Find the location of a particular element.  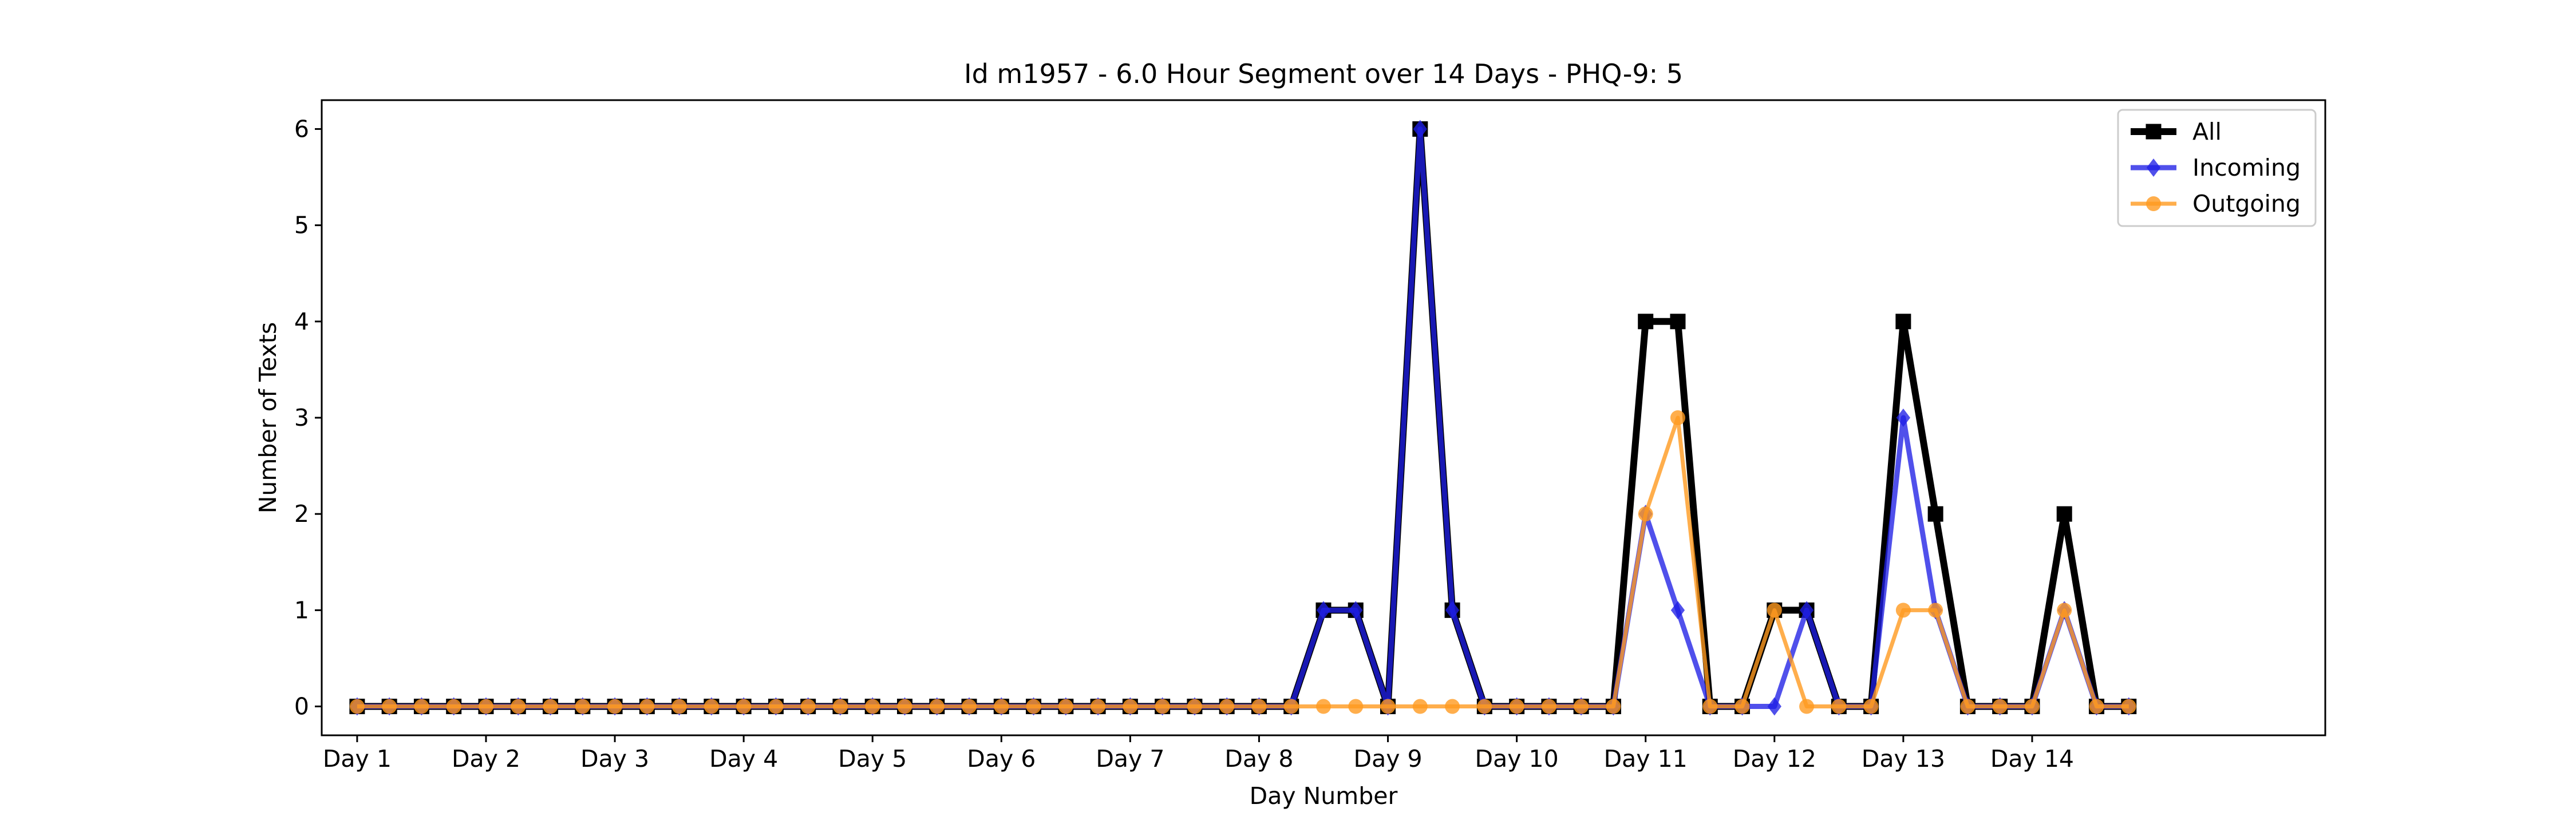

x-tick-label: Day 3 is located at coordinates (614, 758).